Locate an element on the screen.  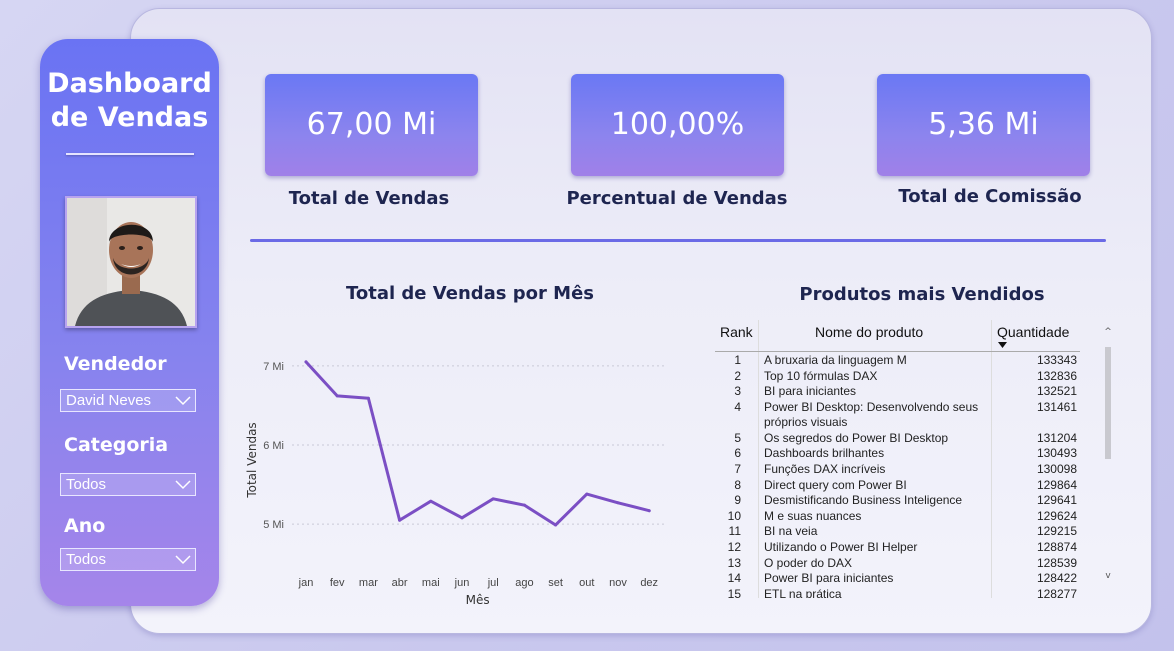
seller-photo is located at coordinates (131, 262).